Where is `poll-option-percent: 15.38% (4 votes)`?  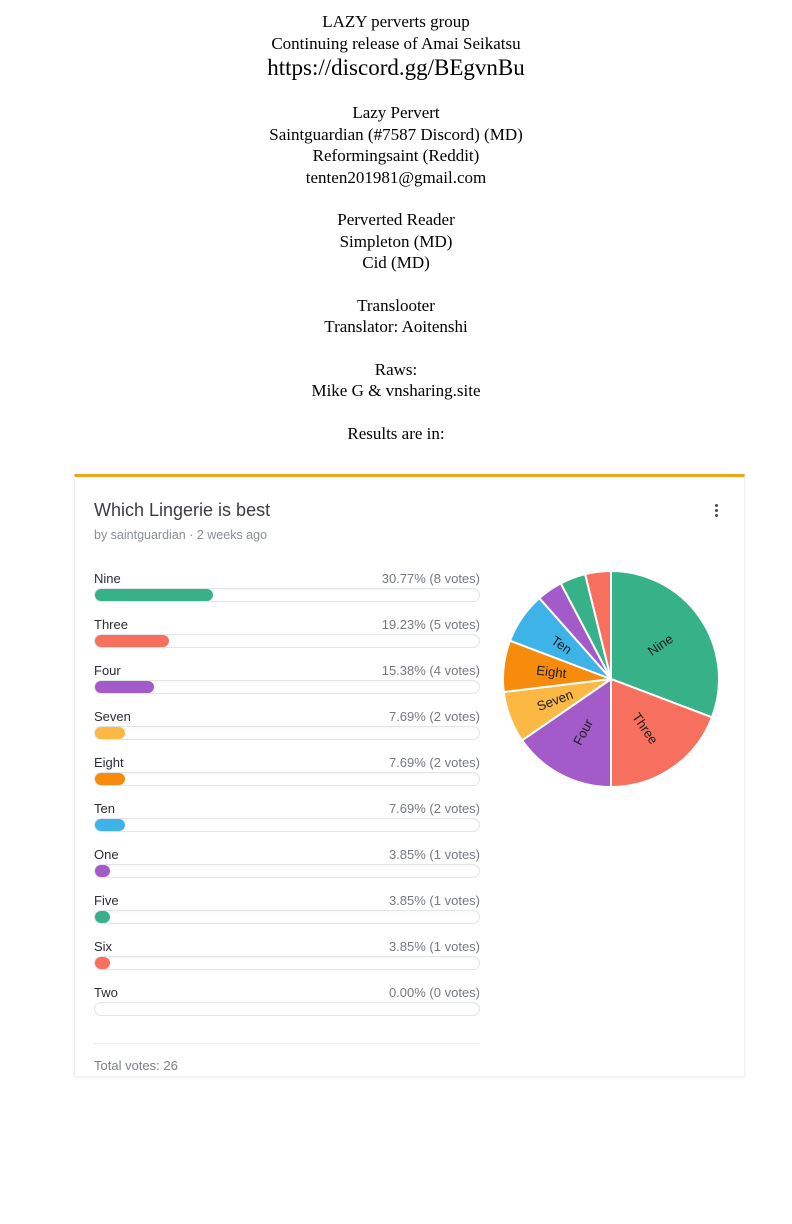 poll-option-percent: 15.38% (4 votes) is located at coordinates (430, 670).